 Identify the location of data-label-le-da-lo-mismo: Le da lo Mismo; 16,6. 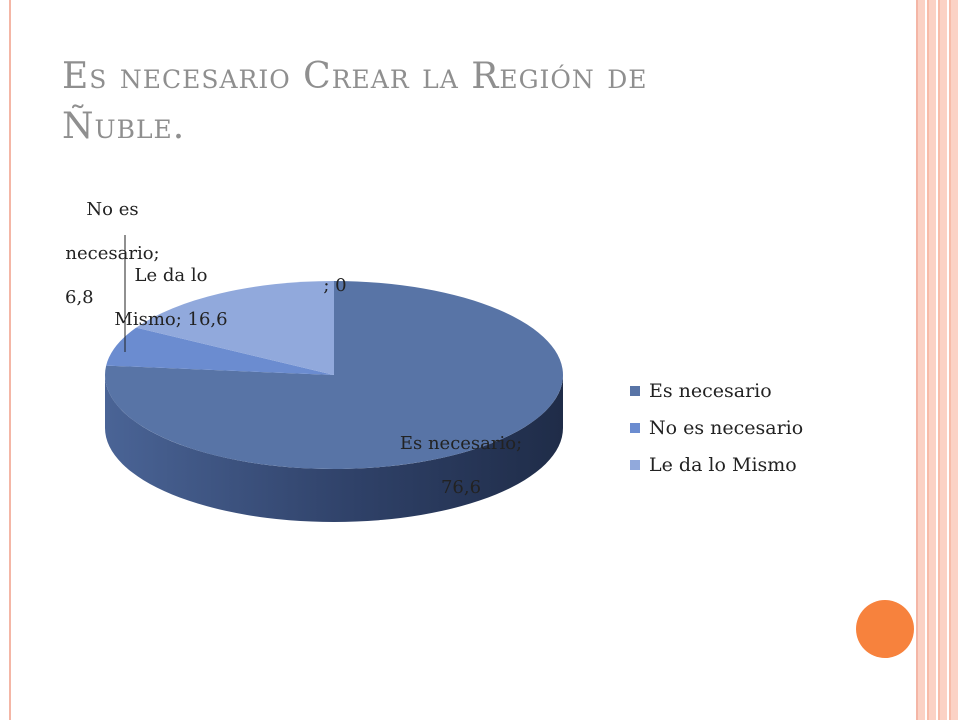
(171, 298).